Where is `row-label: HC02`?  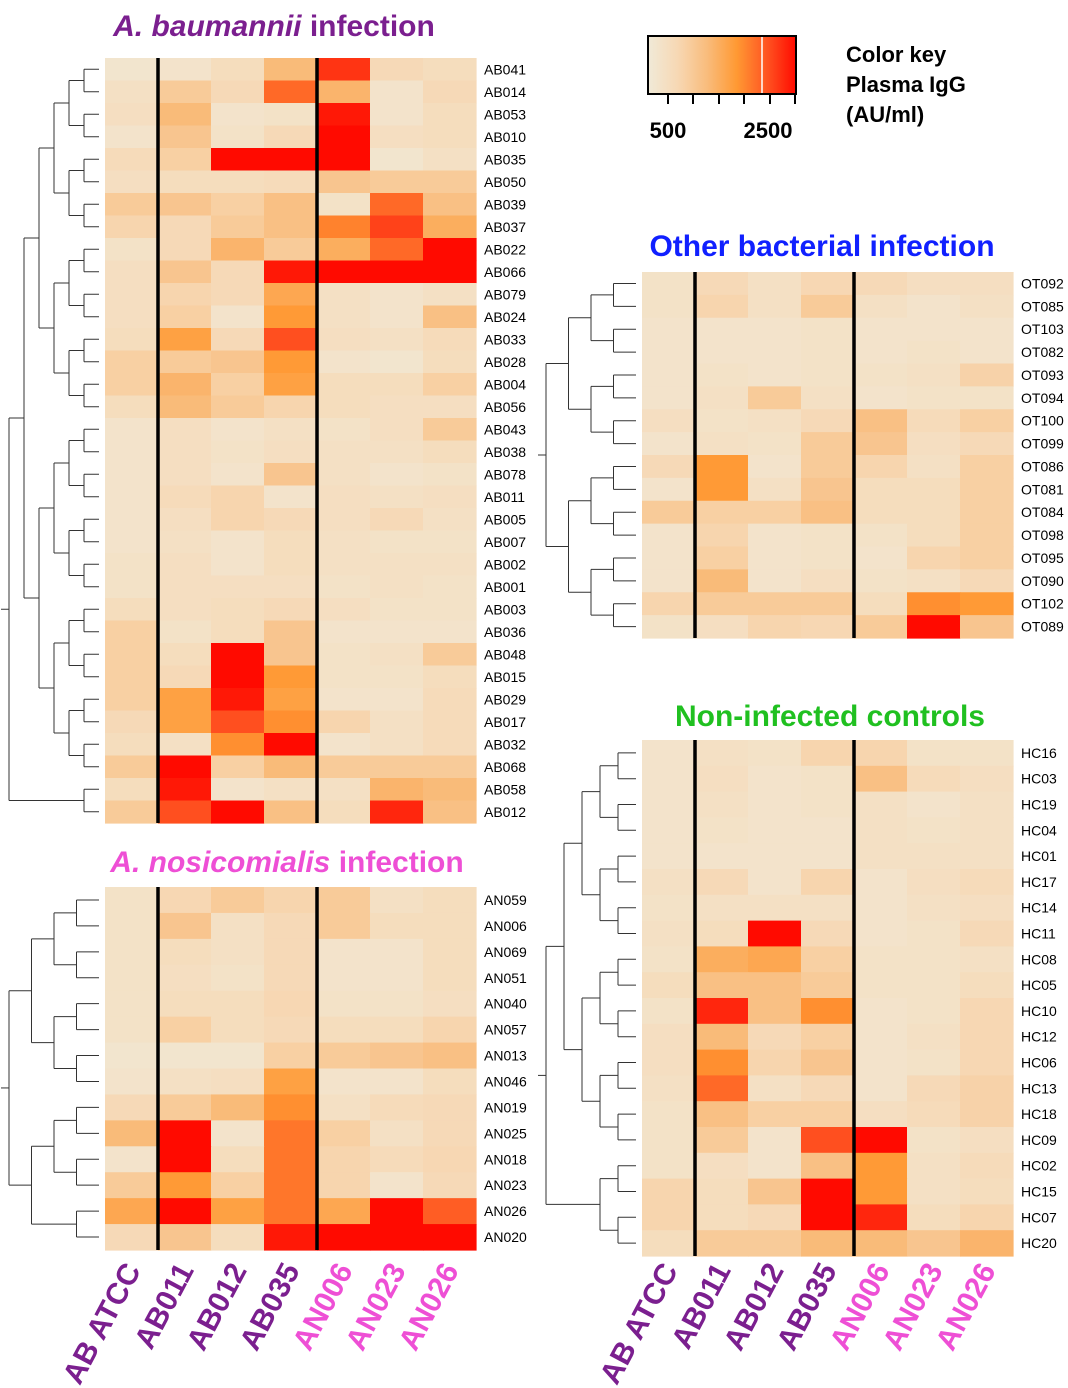
row-label: HC02 is located at coordinates (1039, 1166).